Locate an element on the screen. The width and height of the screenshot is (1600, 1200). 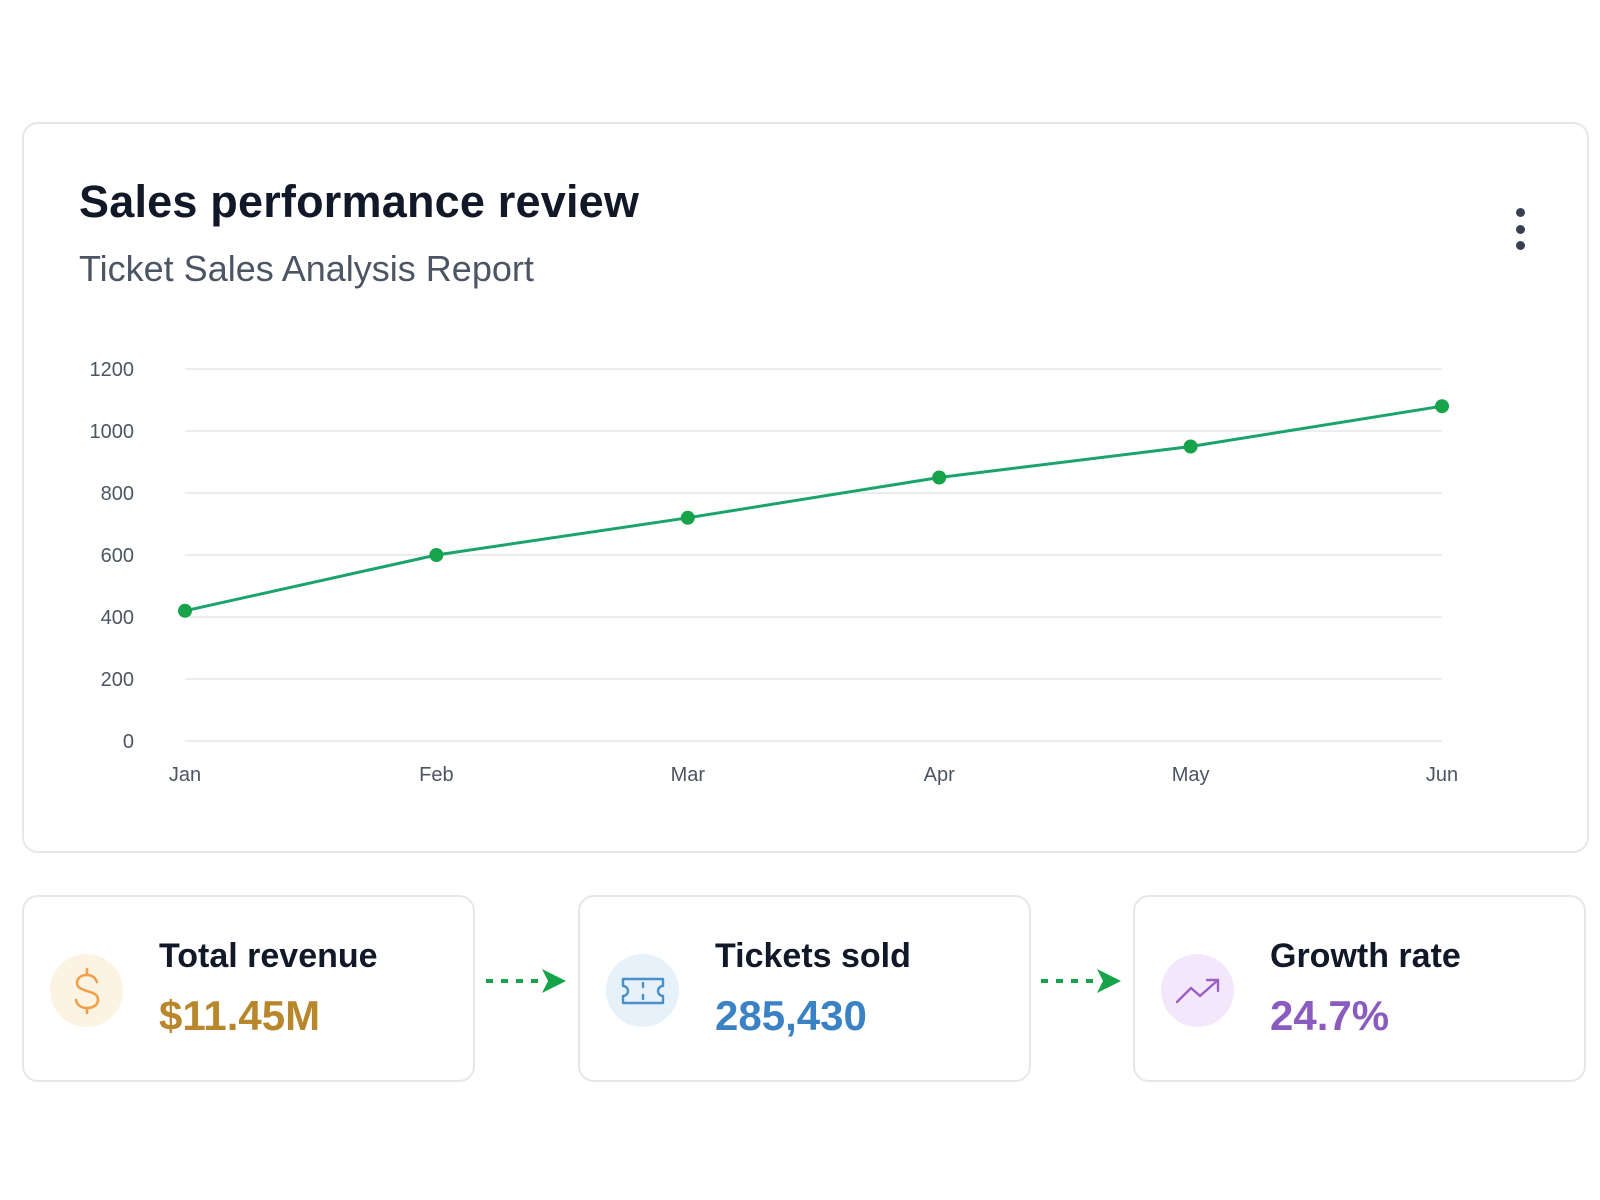
x-tick-label: May is located at coordinates (1191, 775).